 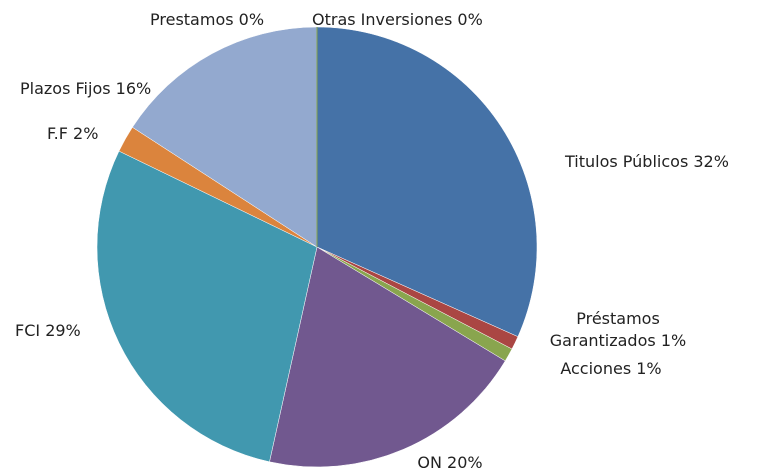 What do you see at coordinates (28, 330) in the screenshot?
I see `category-label: FCI` at bounding box center [28, 330].